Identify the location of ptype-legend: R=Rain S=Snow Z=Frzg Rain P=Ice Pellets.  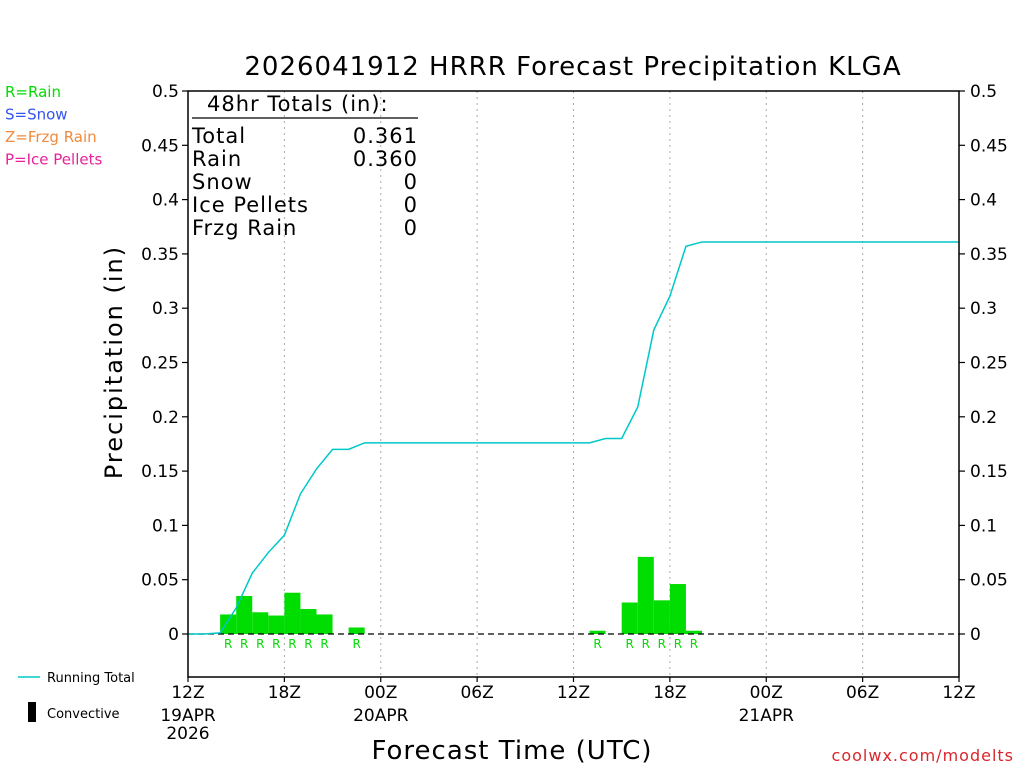
(53, 126).